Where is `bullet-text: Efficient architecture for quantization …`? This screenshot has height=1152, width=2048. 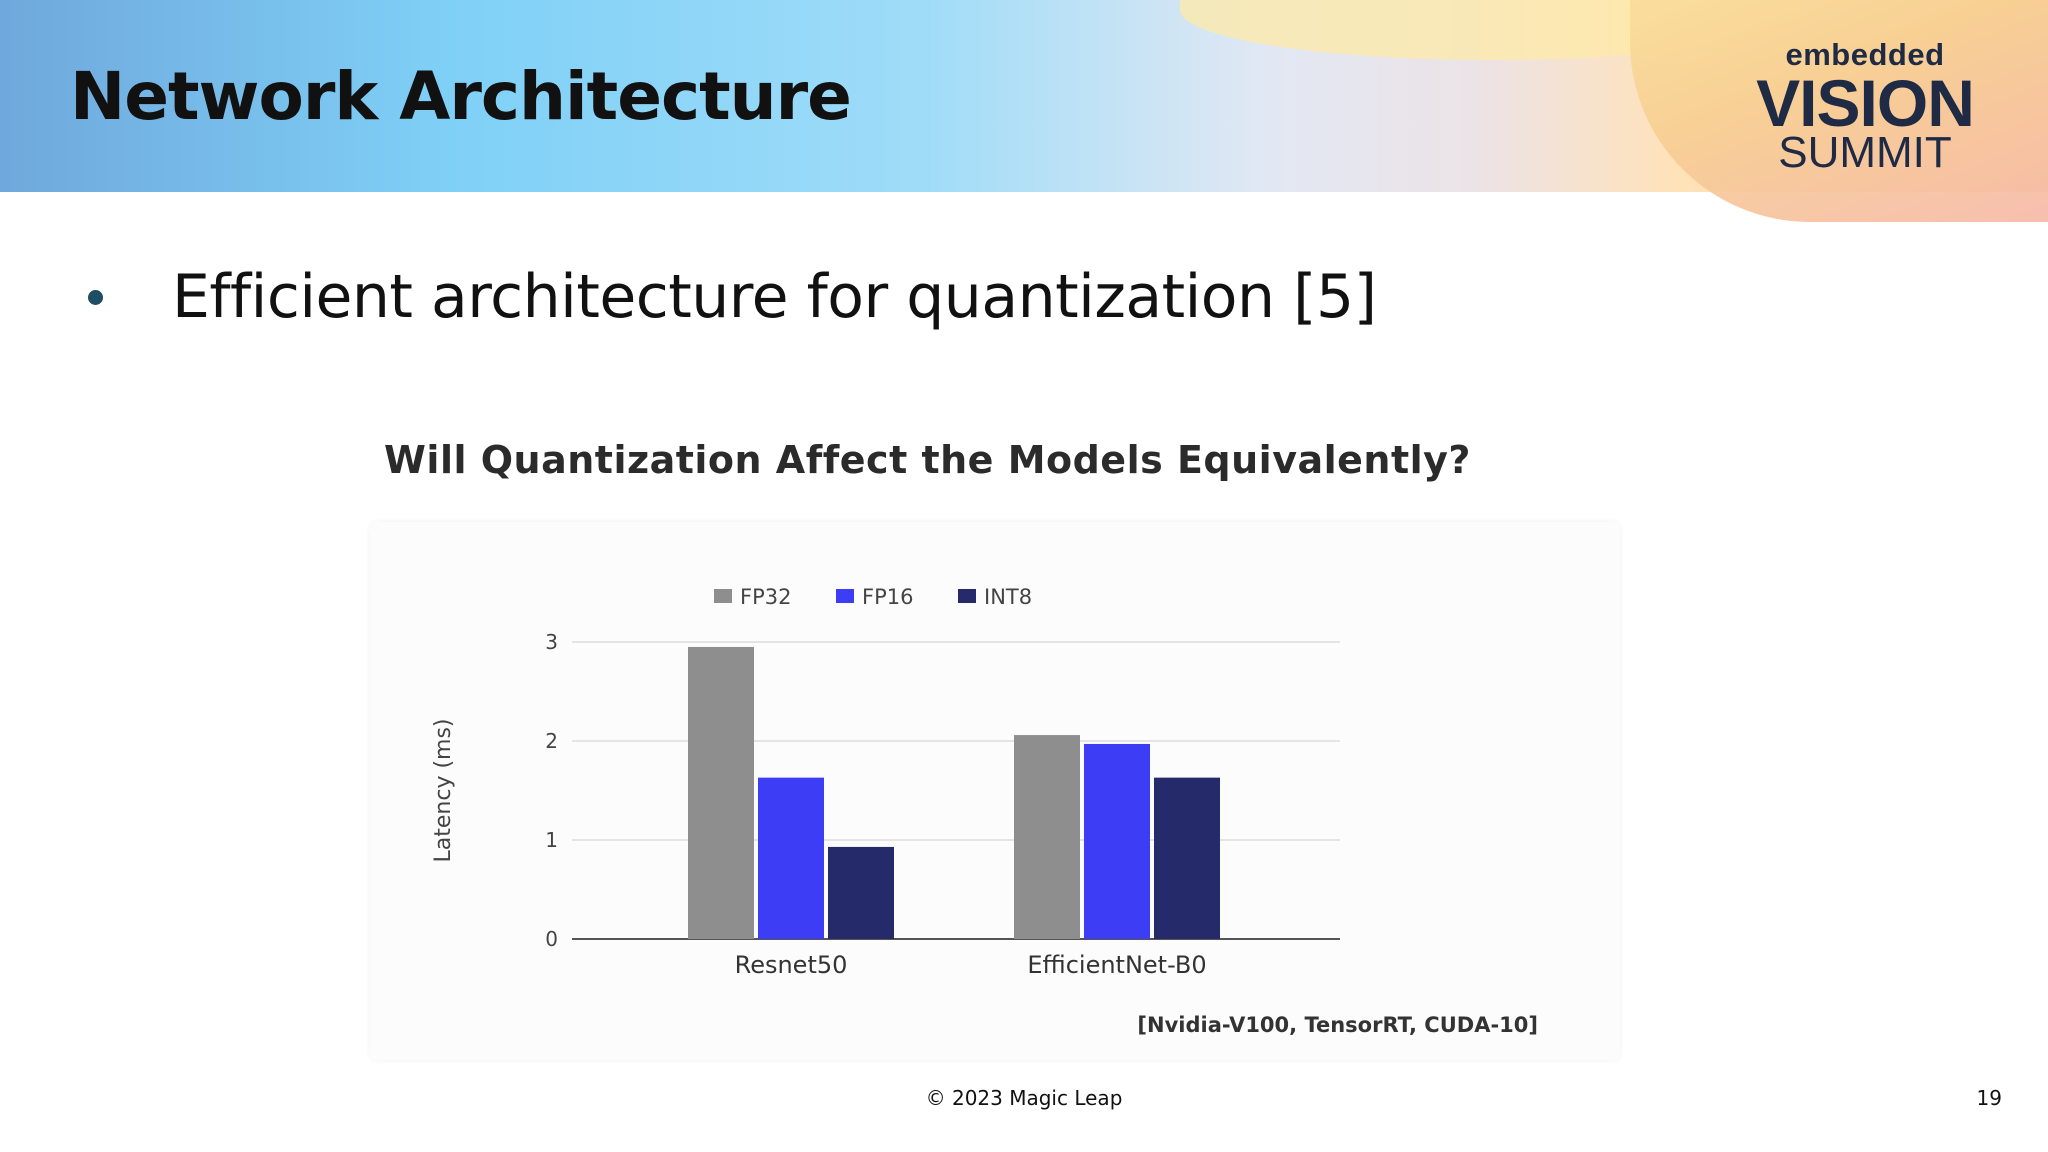
bullet-text: Efficient architecture for quantization … is located at coordinates (774, 297).